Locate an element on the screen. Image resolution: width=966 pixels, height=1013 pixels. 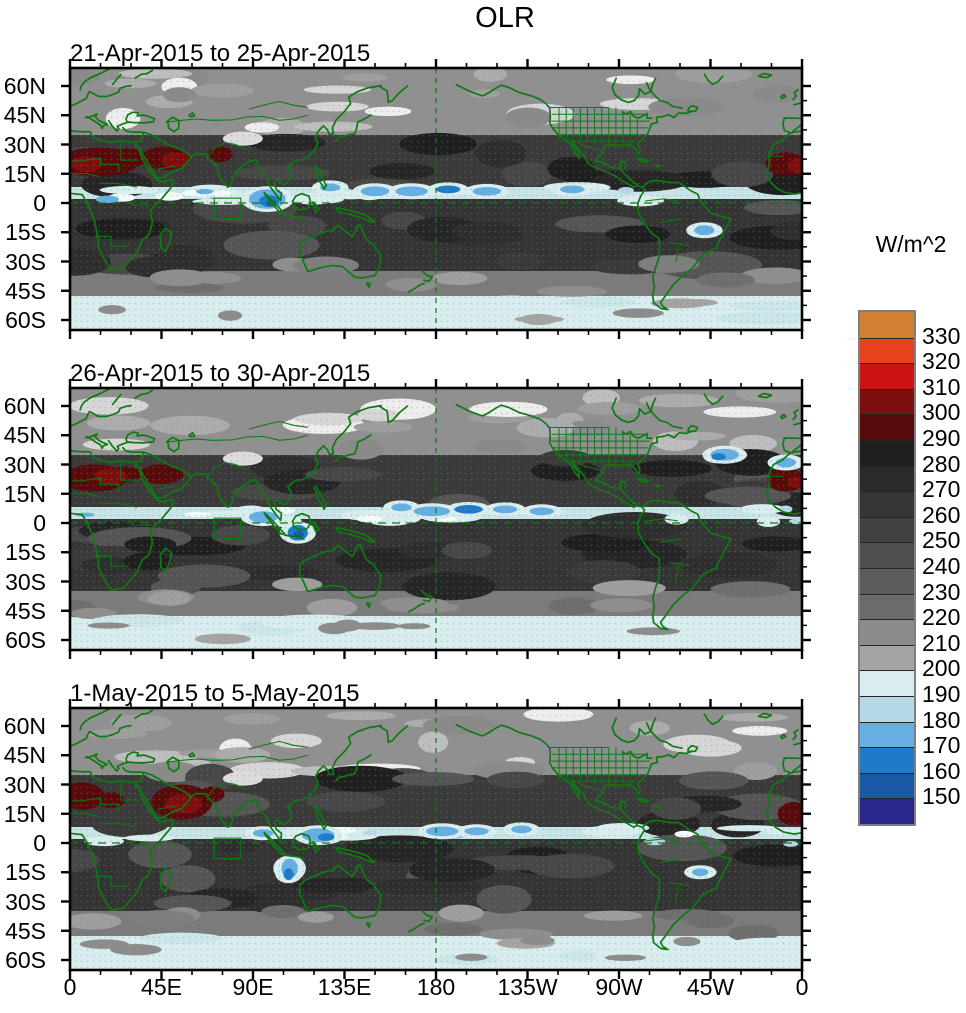
colorbar-tick-label: 150 is located at coordinates (941, 796).